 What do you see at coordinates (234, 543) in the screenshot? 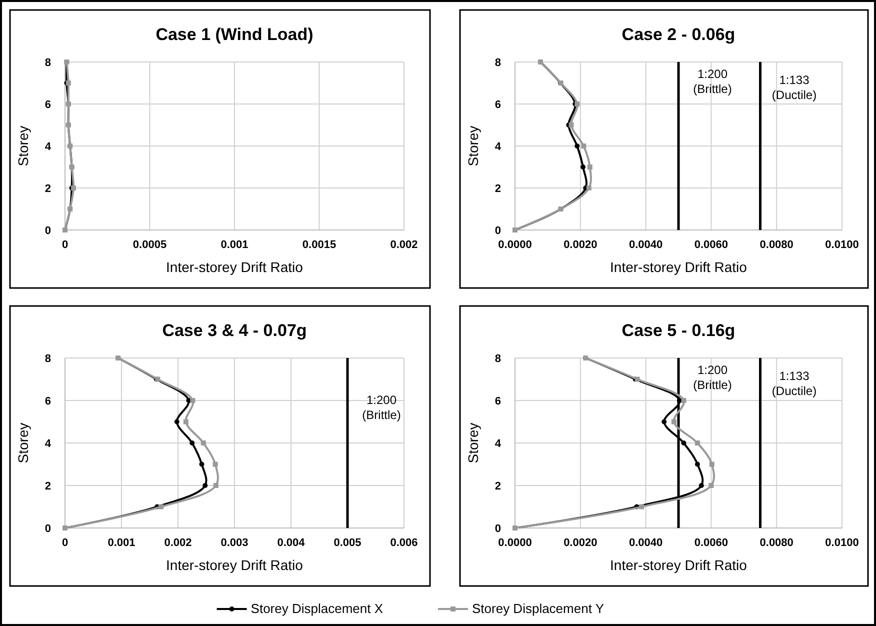
I see `x-tick-label: 0.003` at bounding box center [234, 543].